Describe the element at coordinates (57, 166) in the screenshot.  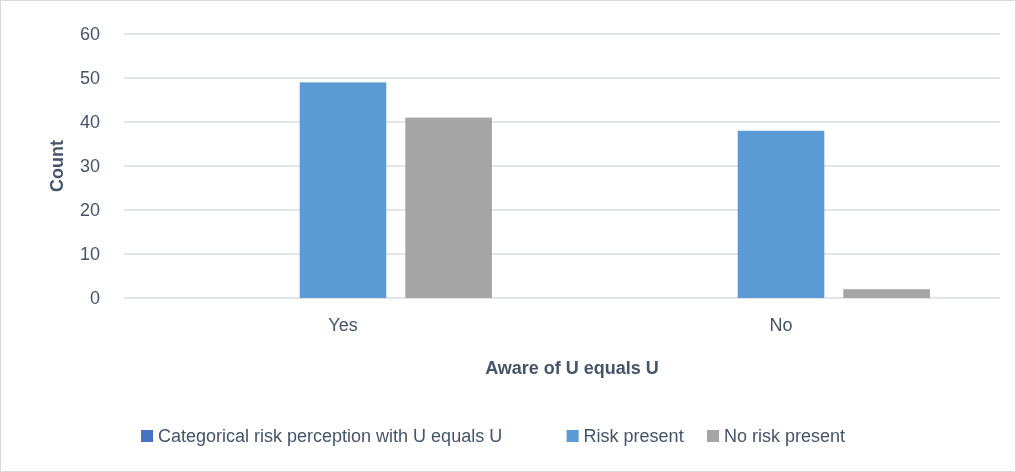
I see `y-axis-title: Count` at that location.